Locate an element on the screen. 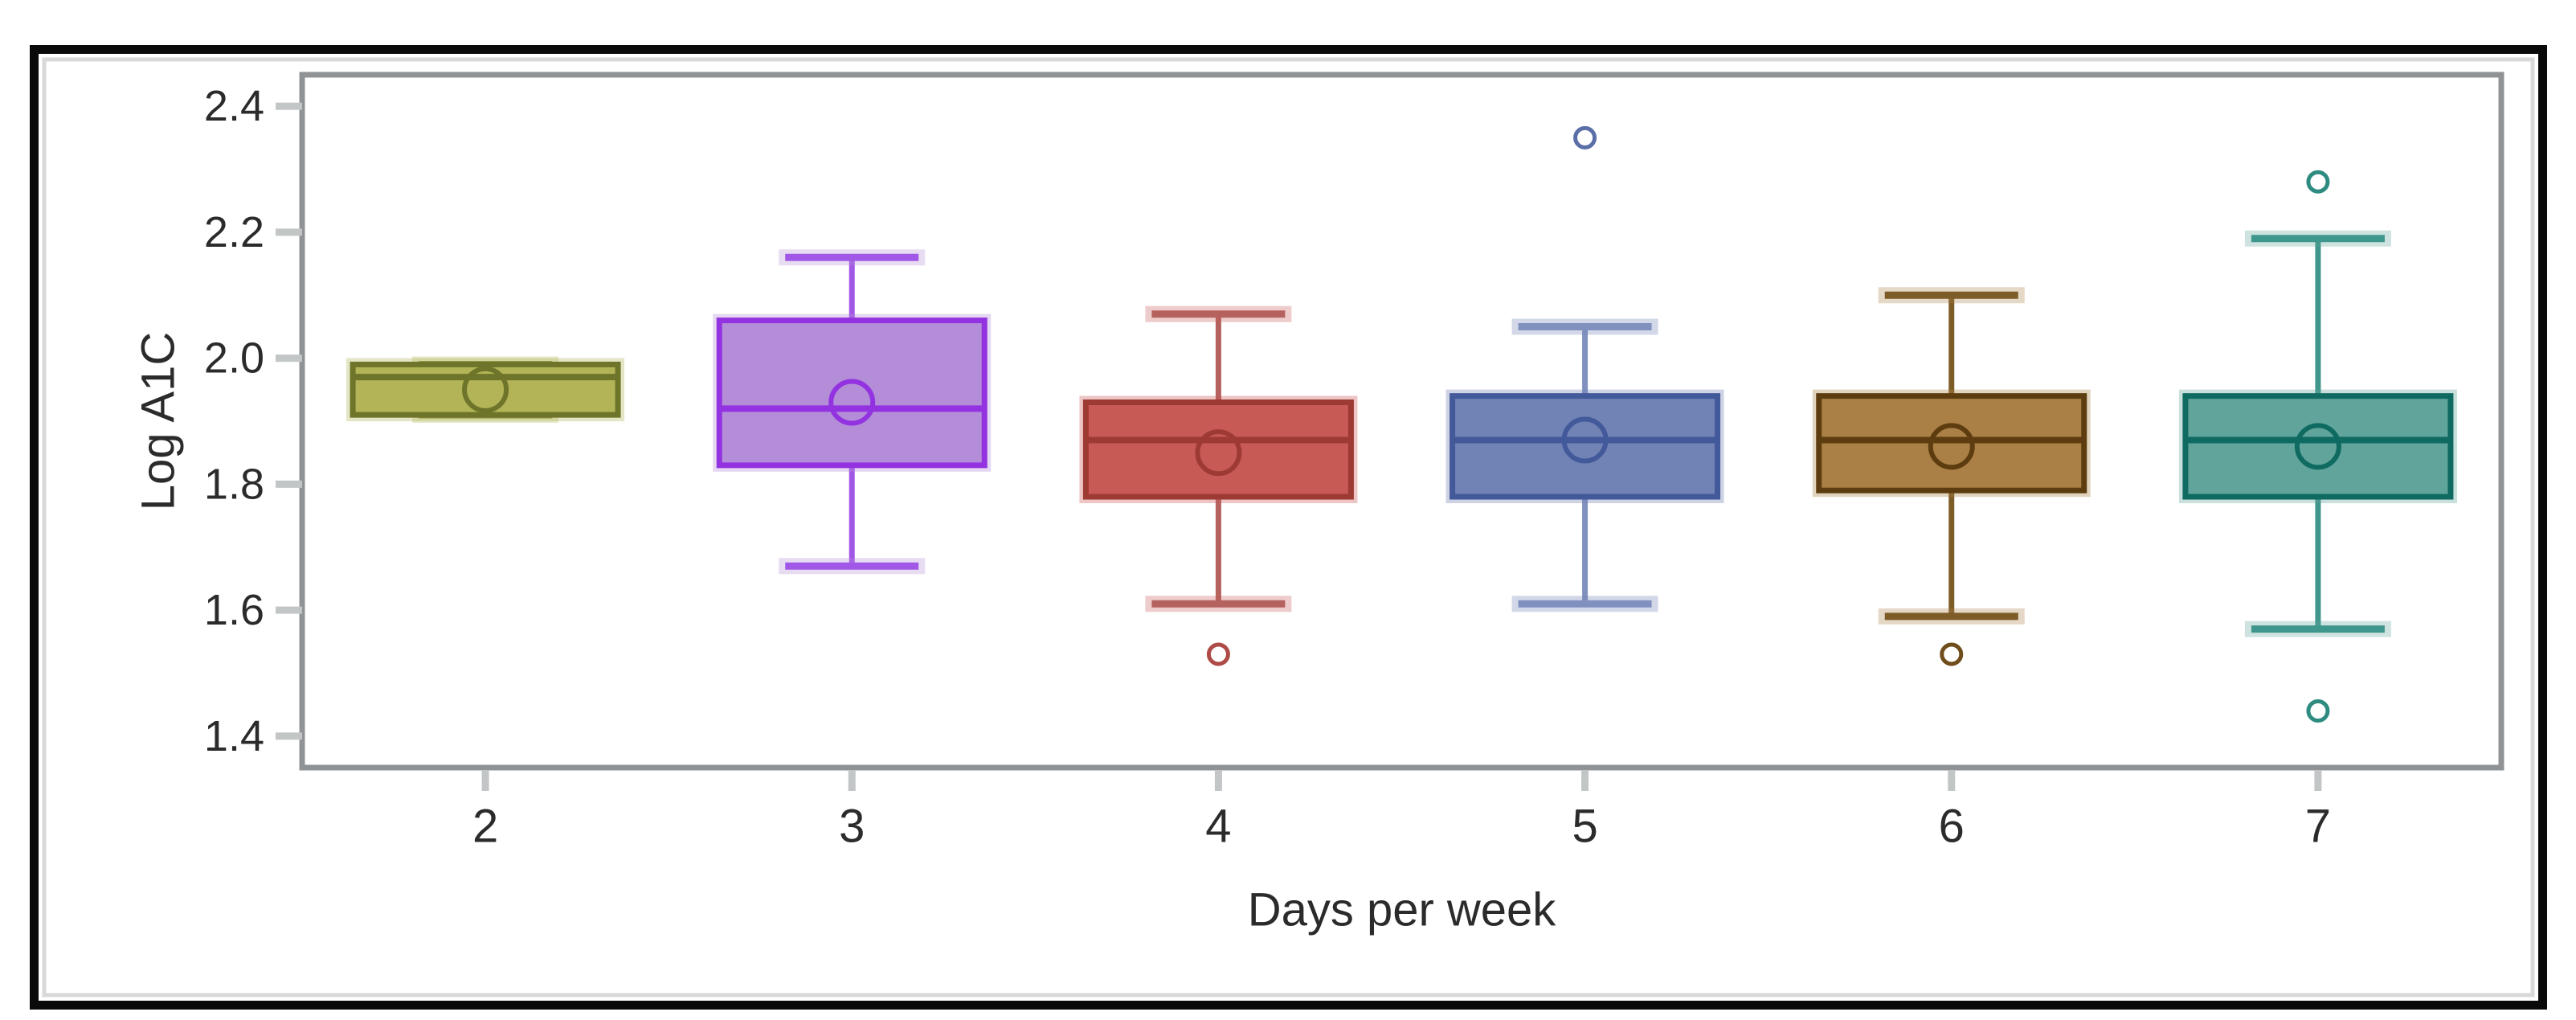  x-tick-label: 5 is located at coordinates (1585, 827).